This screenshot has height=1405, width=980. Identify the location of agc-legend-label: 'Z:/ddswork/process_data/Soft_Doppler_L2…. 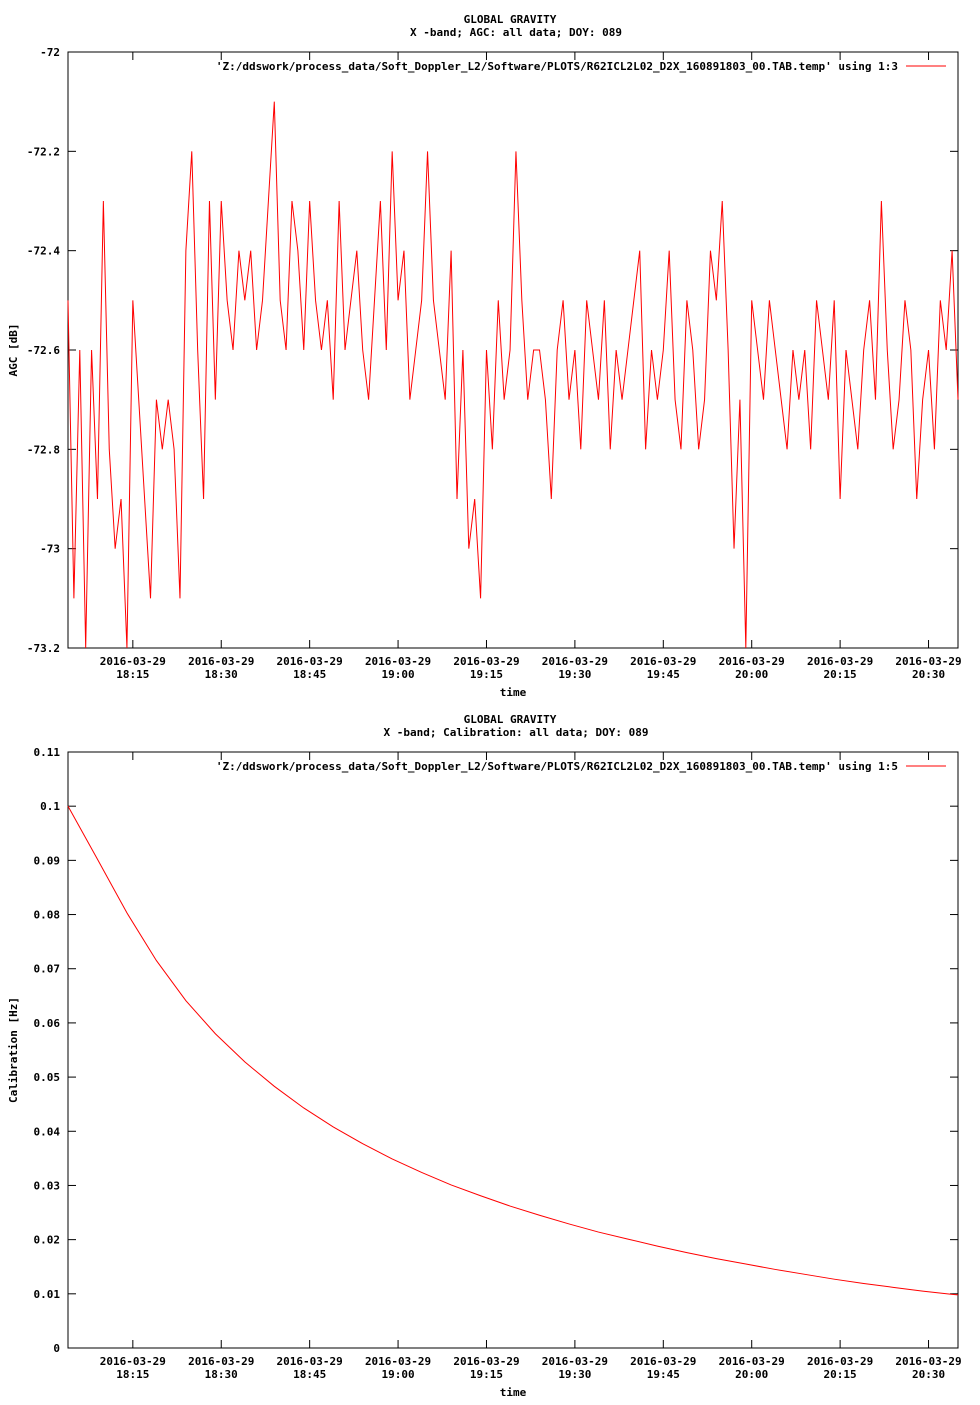
(557, 66).